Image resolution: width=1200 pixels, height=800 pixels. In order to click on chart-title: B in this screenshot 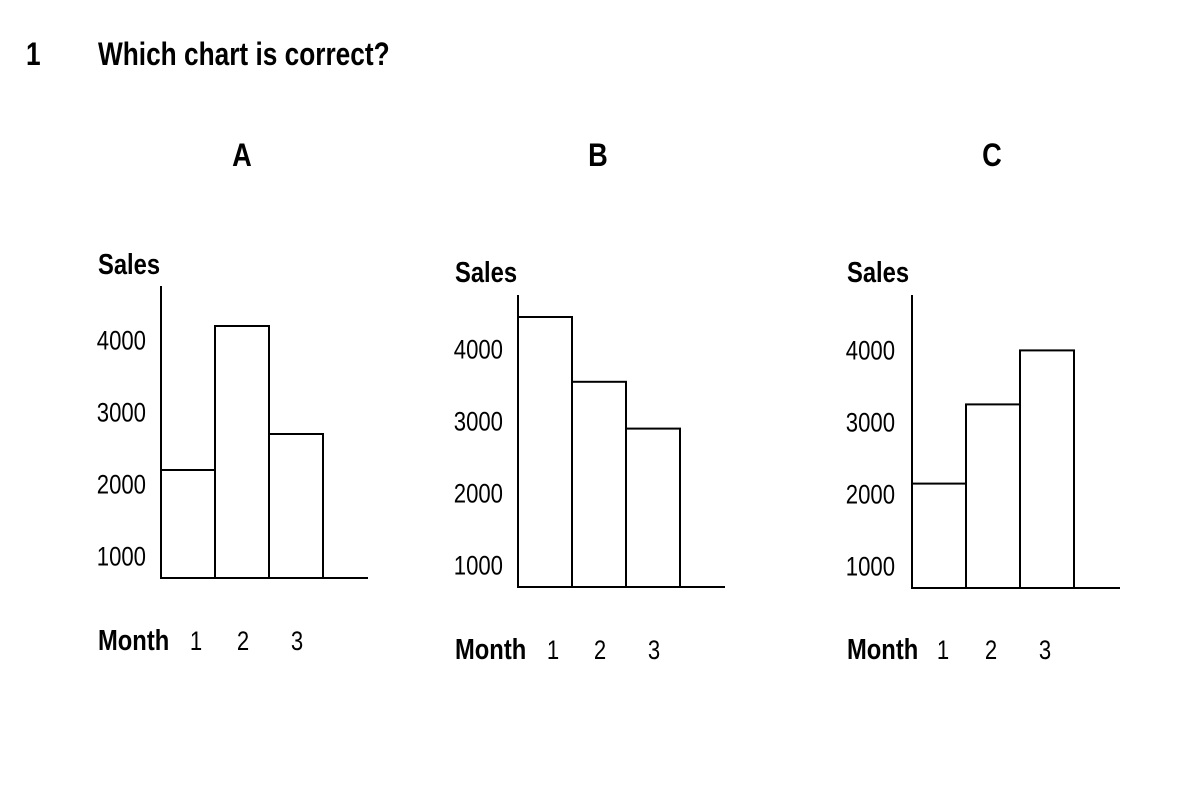, I will do `click(598, 156)`.